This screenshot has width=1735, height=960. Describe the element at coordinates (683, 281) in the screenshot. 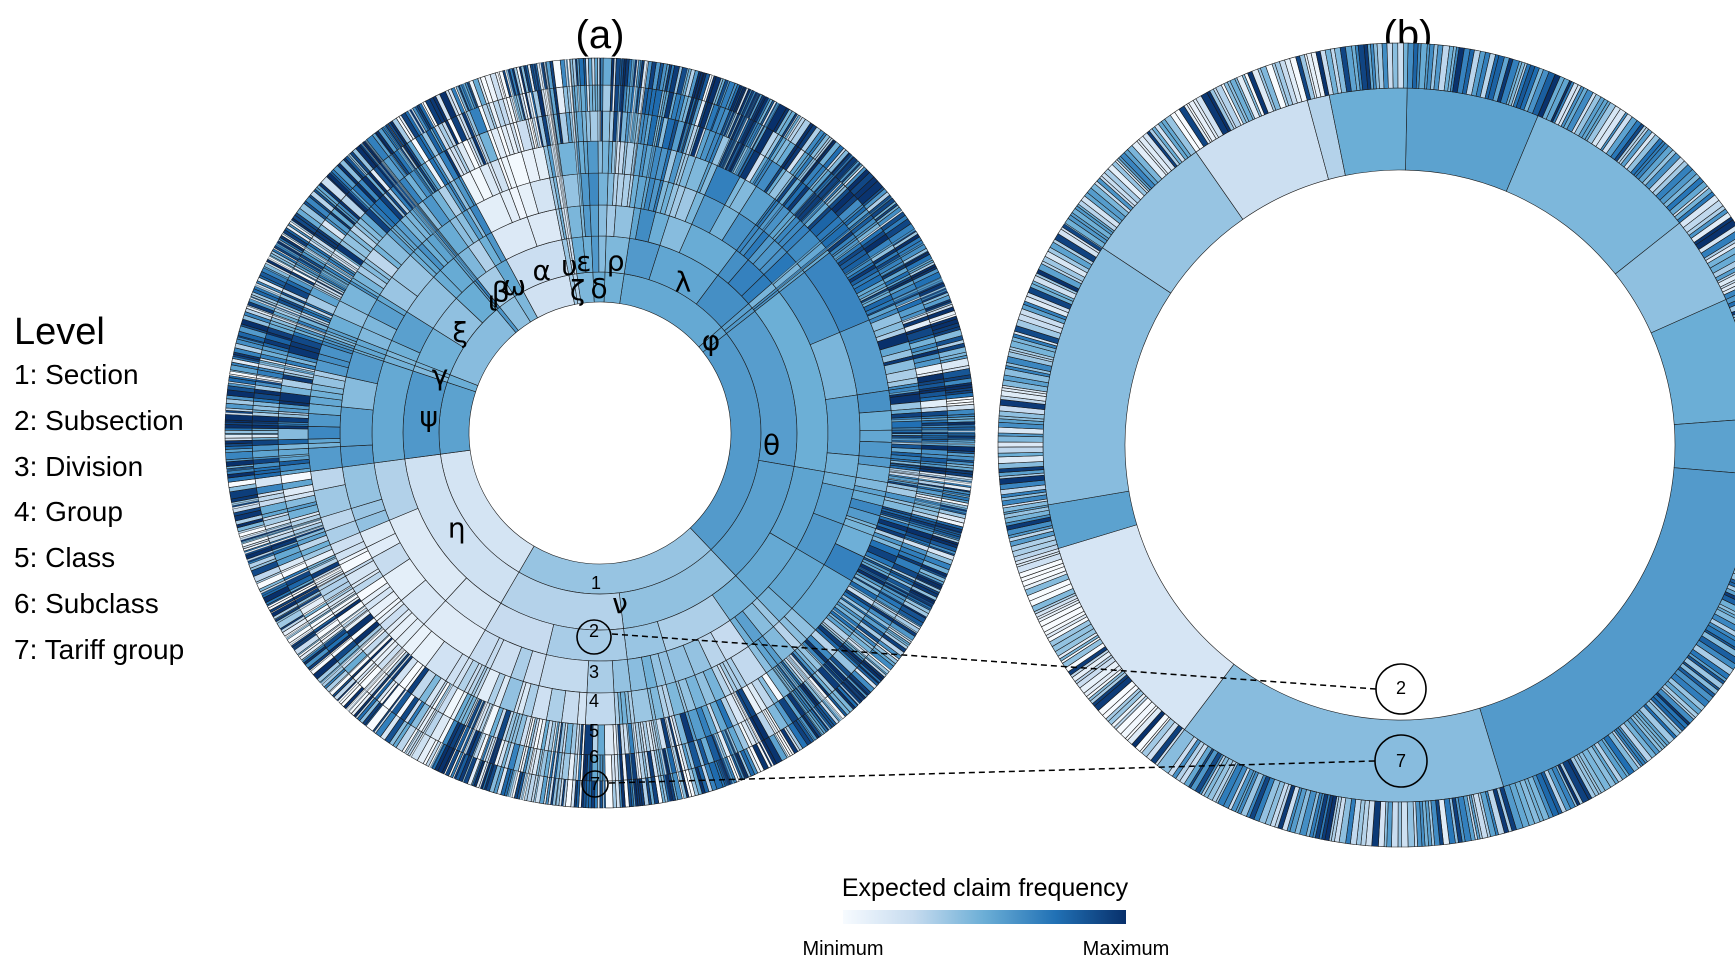

I see `section-label: λ` at that location.